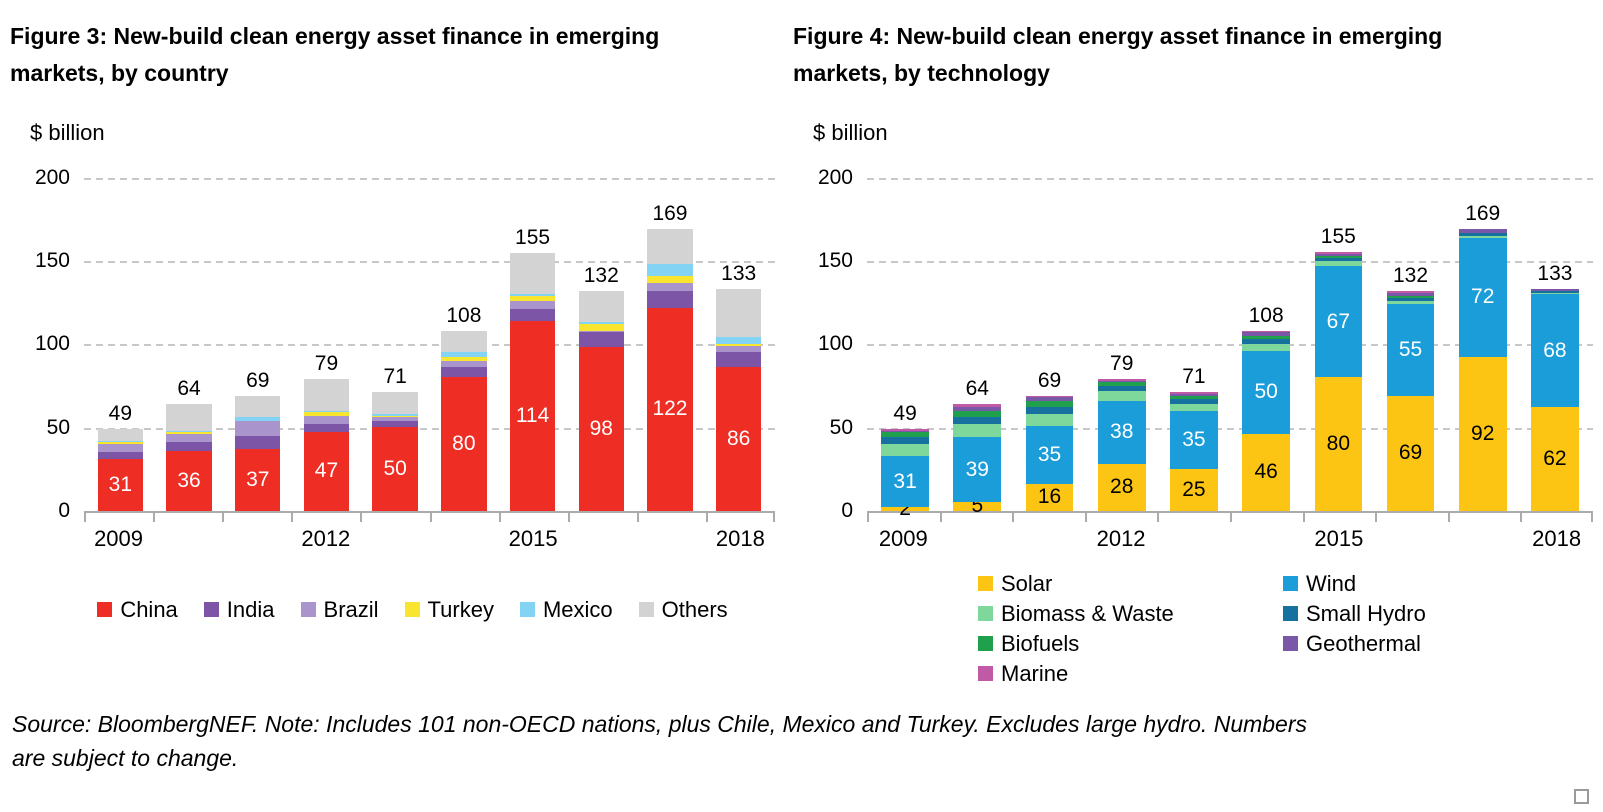 The height and width of the screenshot is (812, 1603). What do you see at coordinates (646, 610) in the screenshot?
I see `legend-swatch-others-icon` at bounding box center [646, 610].